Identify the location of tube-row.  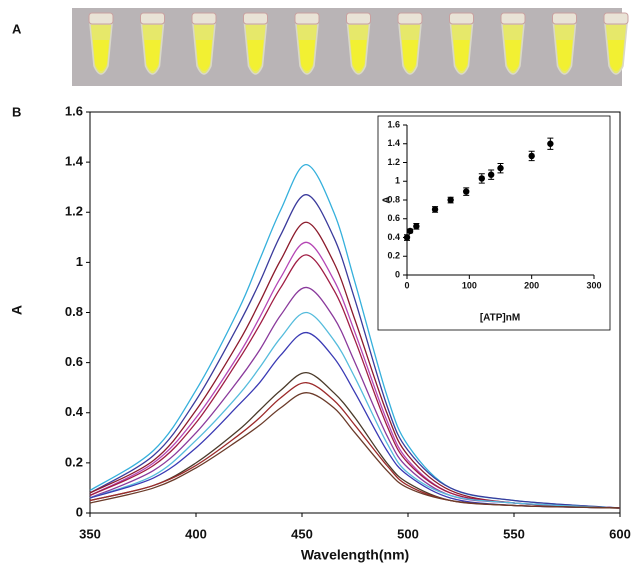
(358, 43).